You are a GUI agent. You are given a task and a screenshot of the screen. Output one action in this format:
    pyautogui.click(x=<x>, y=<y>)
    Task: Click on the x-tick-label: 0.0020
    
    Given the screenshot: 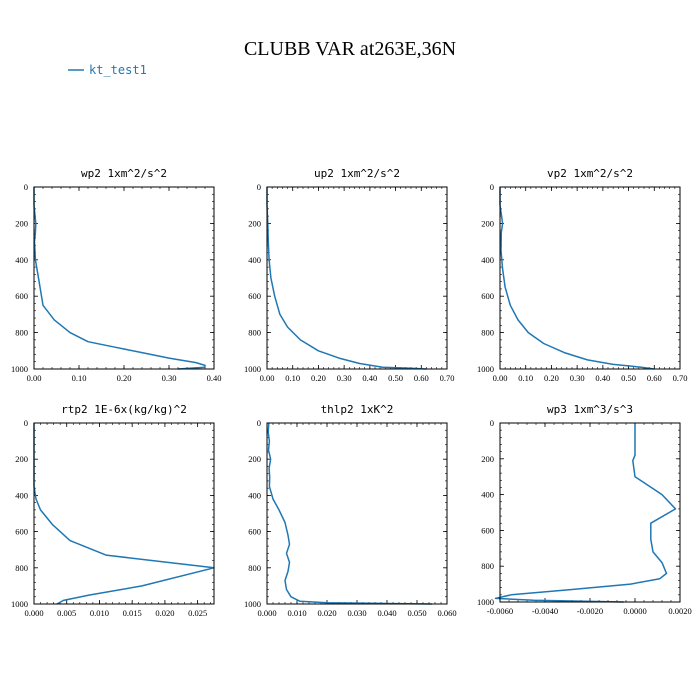 What is the action you would take?
    pyautogui.click(x=679, y=611)
    